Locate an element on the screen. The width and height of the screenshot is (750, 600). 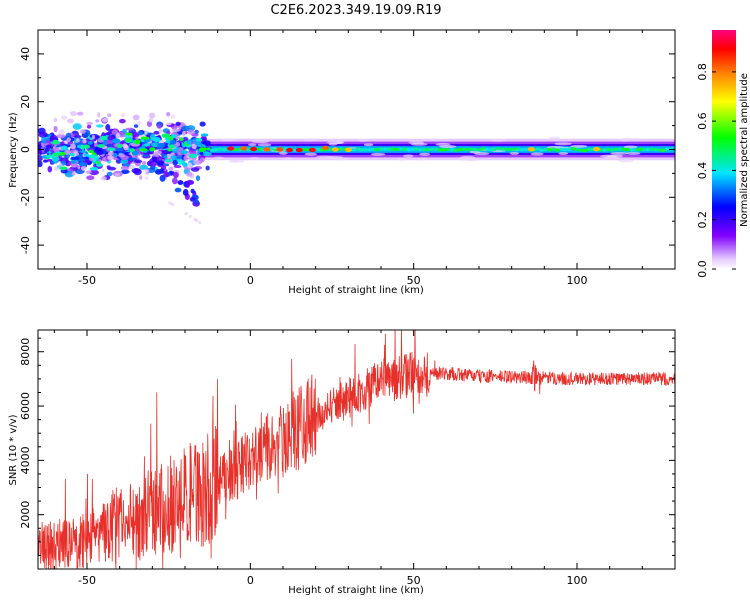
colorbar-tick-label: 0.4 is located at coordinates (702, 171).